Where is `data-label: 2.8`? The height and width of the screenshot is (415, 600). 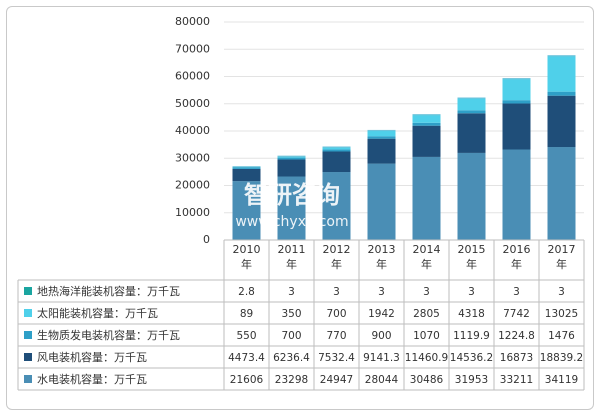
data-label: 2.8 is located at coordinates (246, 292).